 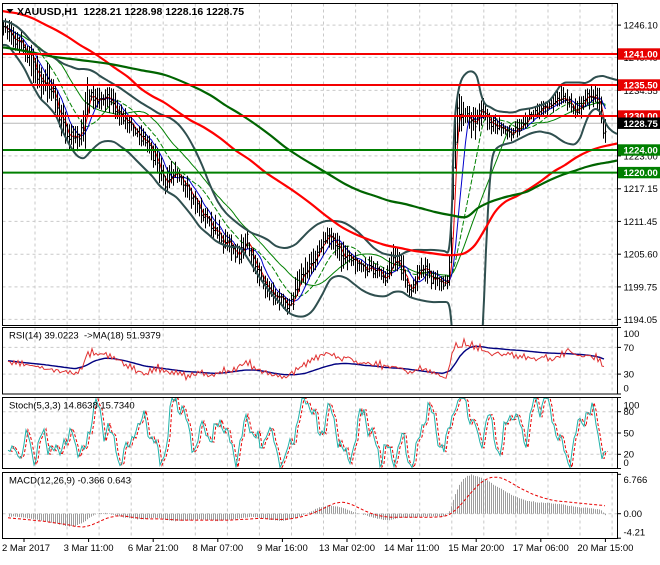 What do you see at coordinates (476, 548) in the screenshot?
I see `svg-text: 15 Mar 20:00` at bounding box center [476, 548].